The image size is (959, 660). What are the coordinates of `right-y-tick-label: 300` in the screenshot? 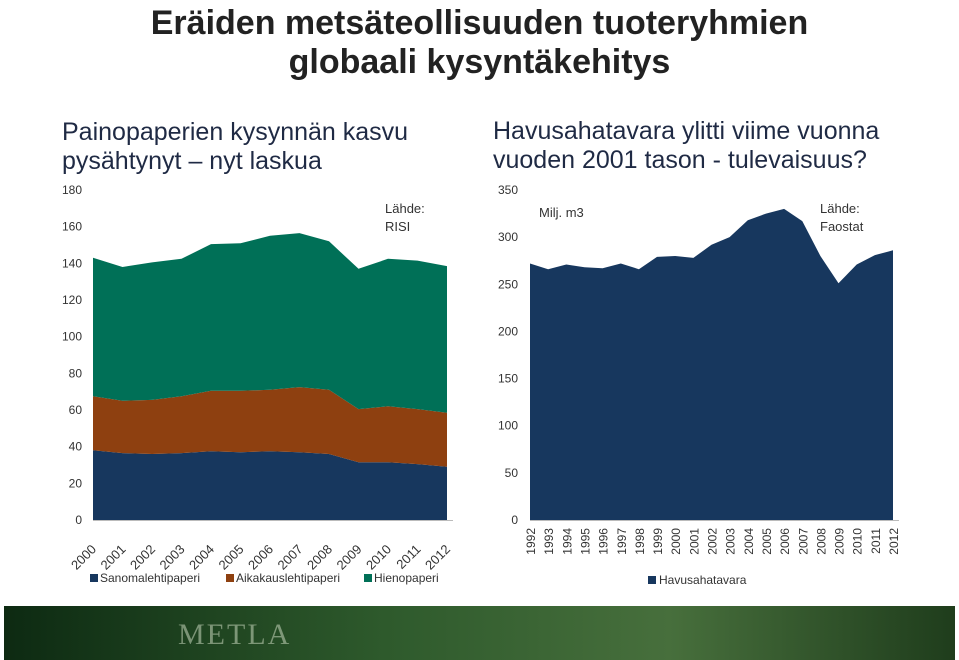 It's located at (508, 237).